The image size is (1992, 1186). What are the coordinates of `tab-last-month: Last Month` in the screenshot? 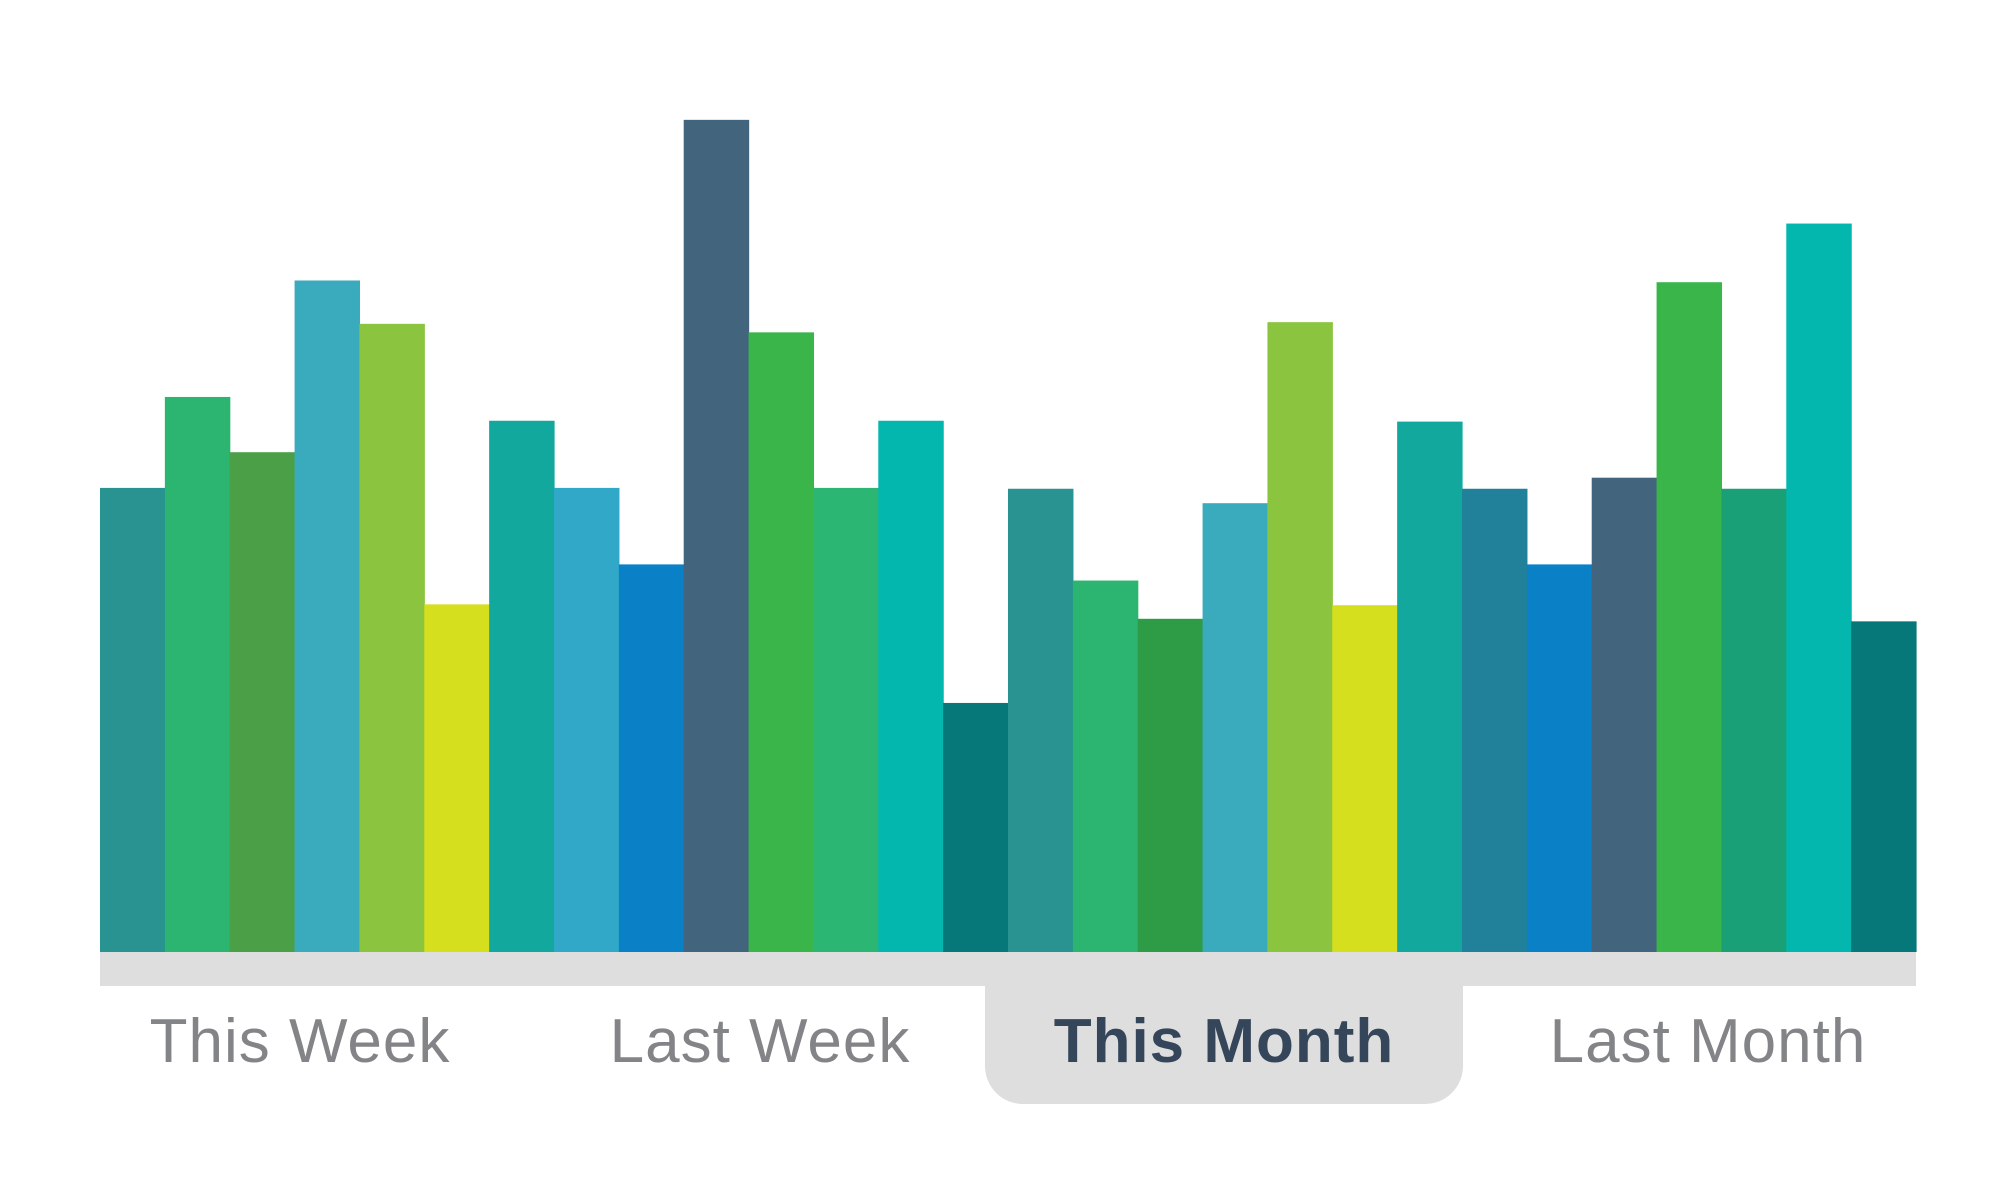 It's located at (1708, 1041).